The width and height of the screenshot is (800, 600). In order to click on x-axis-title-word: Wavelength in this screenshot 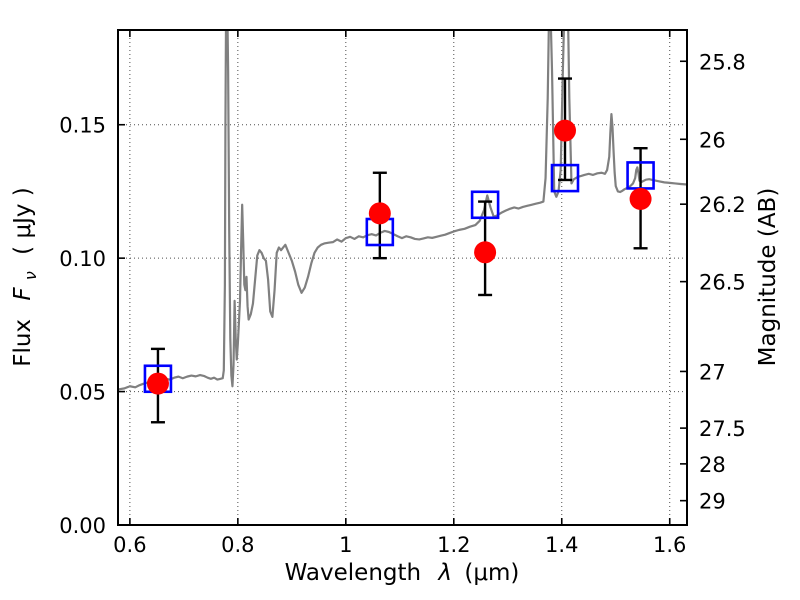, I will do `click(353, 573)`.